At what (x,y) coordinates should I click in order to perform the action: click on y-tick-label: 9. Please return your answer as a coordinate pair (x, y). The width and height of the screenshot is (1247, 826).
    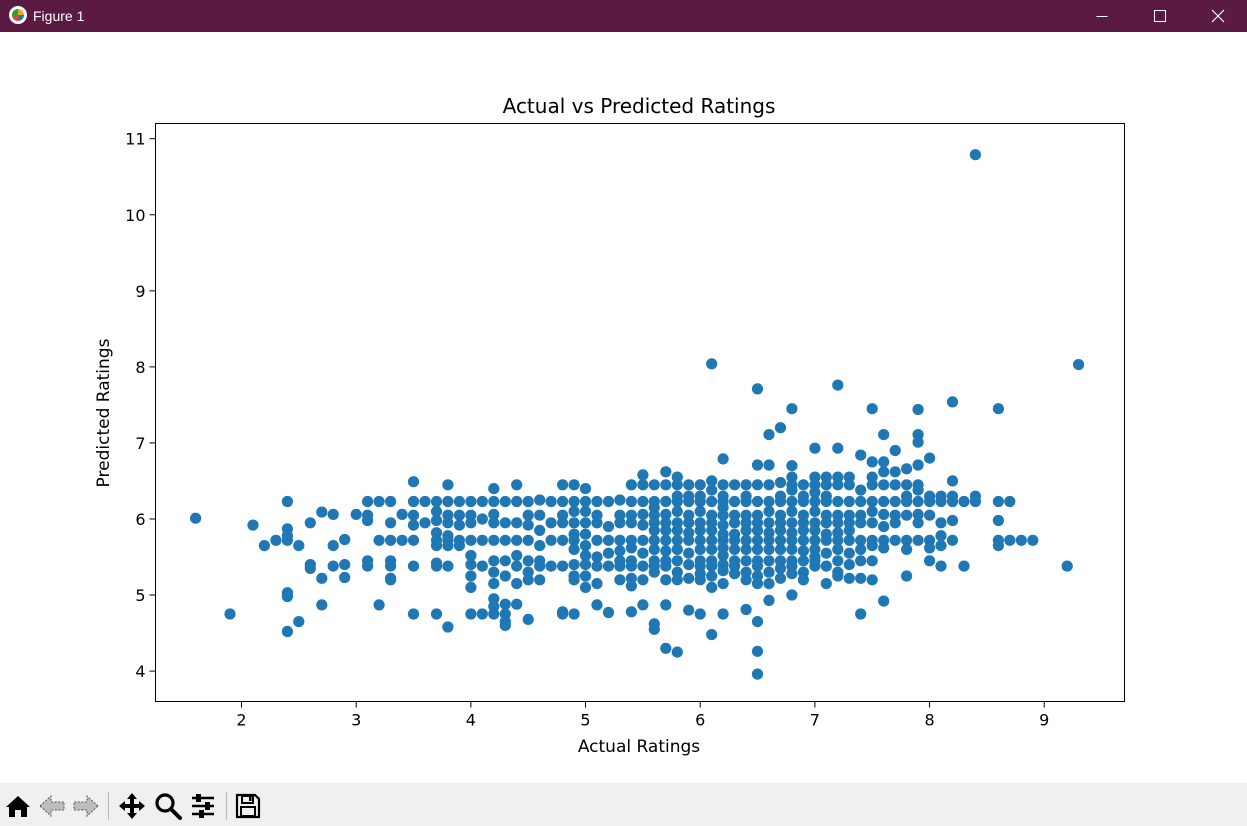
    Looking at the image, I should click on (140, 291).